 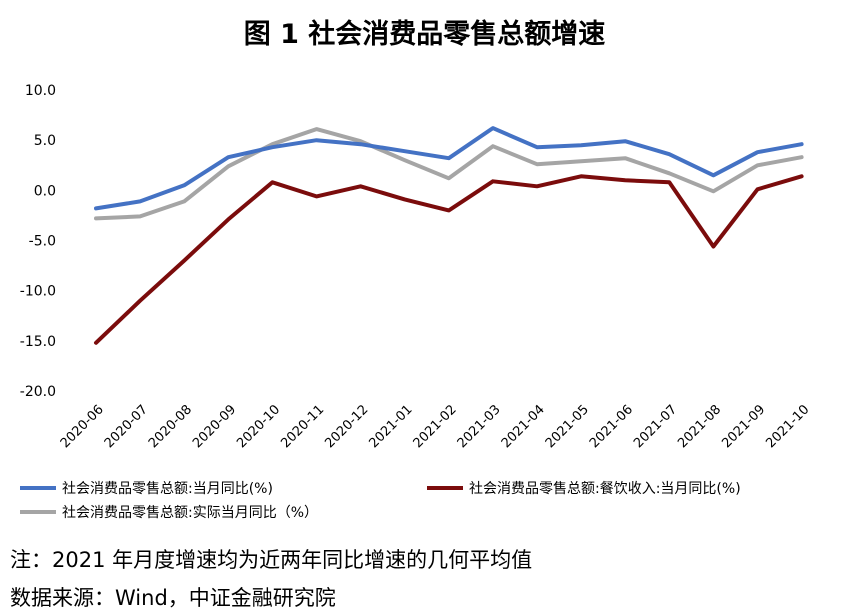 I want to click on x-tick-label: 2021-08, so click(x=699, y=426).